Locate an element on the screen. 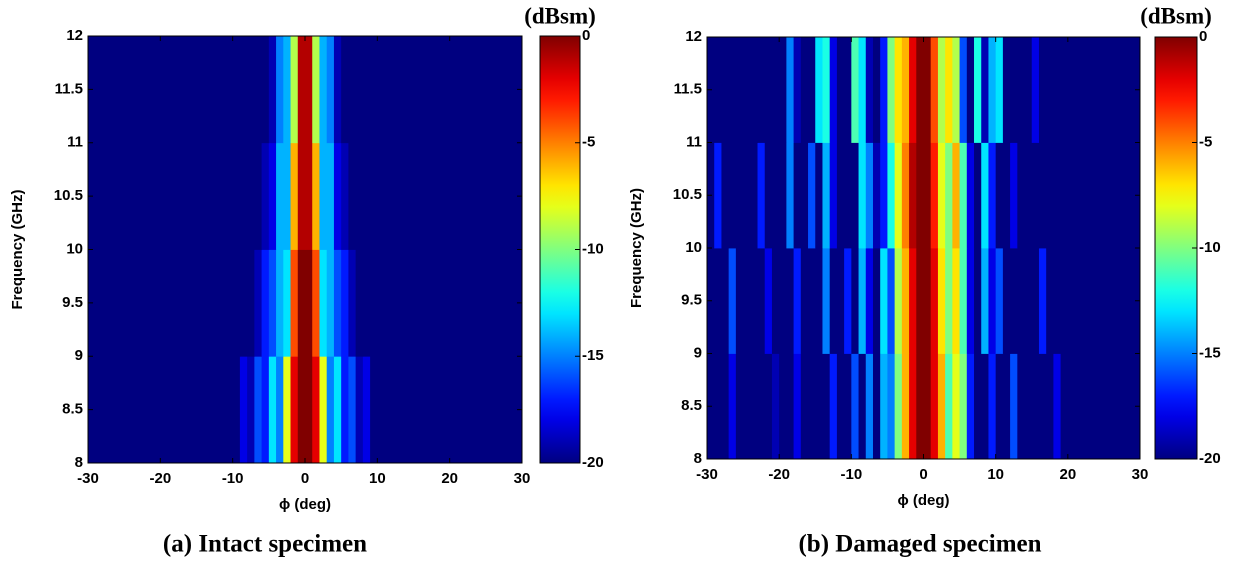 The image size is (1235, 569). colorbar-tick-label: -10 is located at coordinates (1210, 247).